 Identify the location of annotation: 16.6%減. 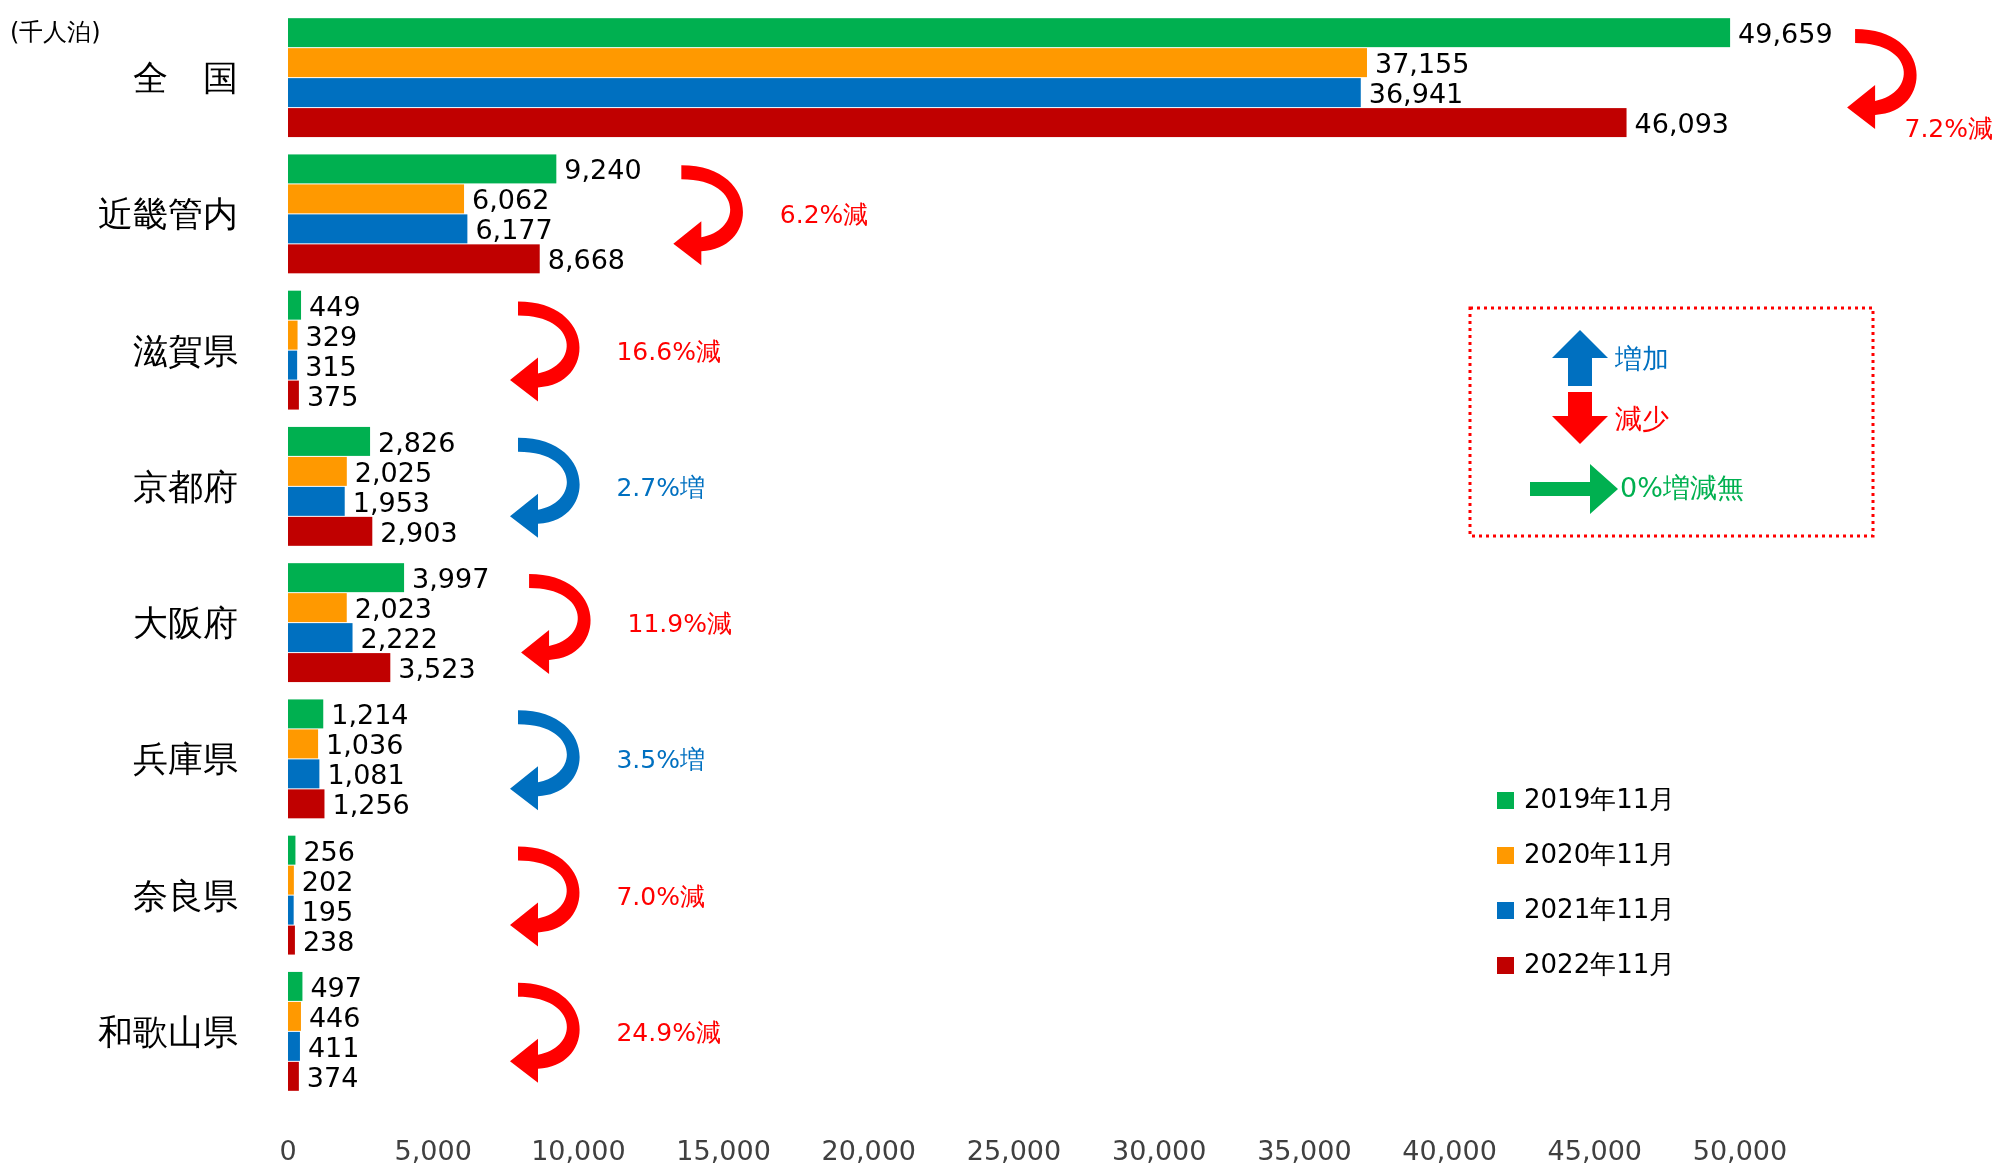
(668, 351).